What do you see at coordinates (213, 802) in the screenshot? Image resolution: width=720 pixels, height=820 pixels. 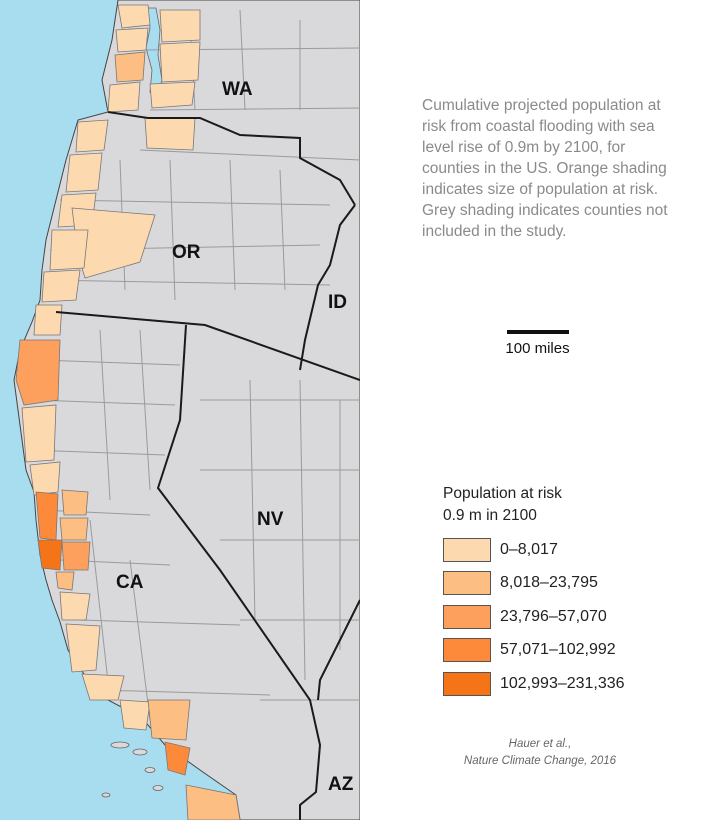 I see `county-orange-san-diego` at bounding box center [213, 802].